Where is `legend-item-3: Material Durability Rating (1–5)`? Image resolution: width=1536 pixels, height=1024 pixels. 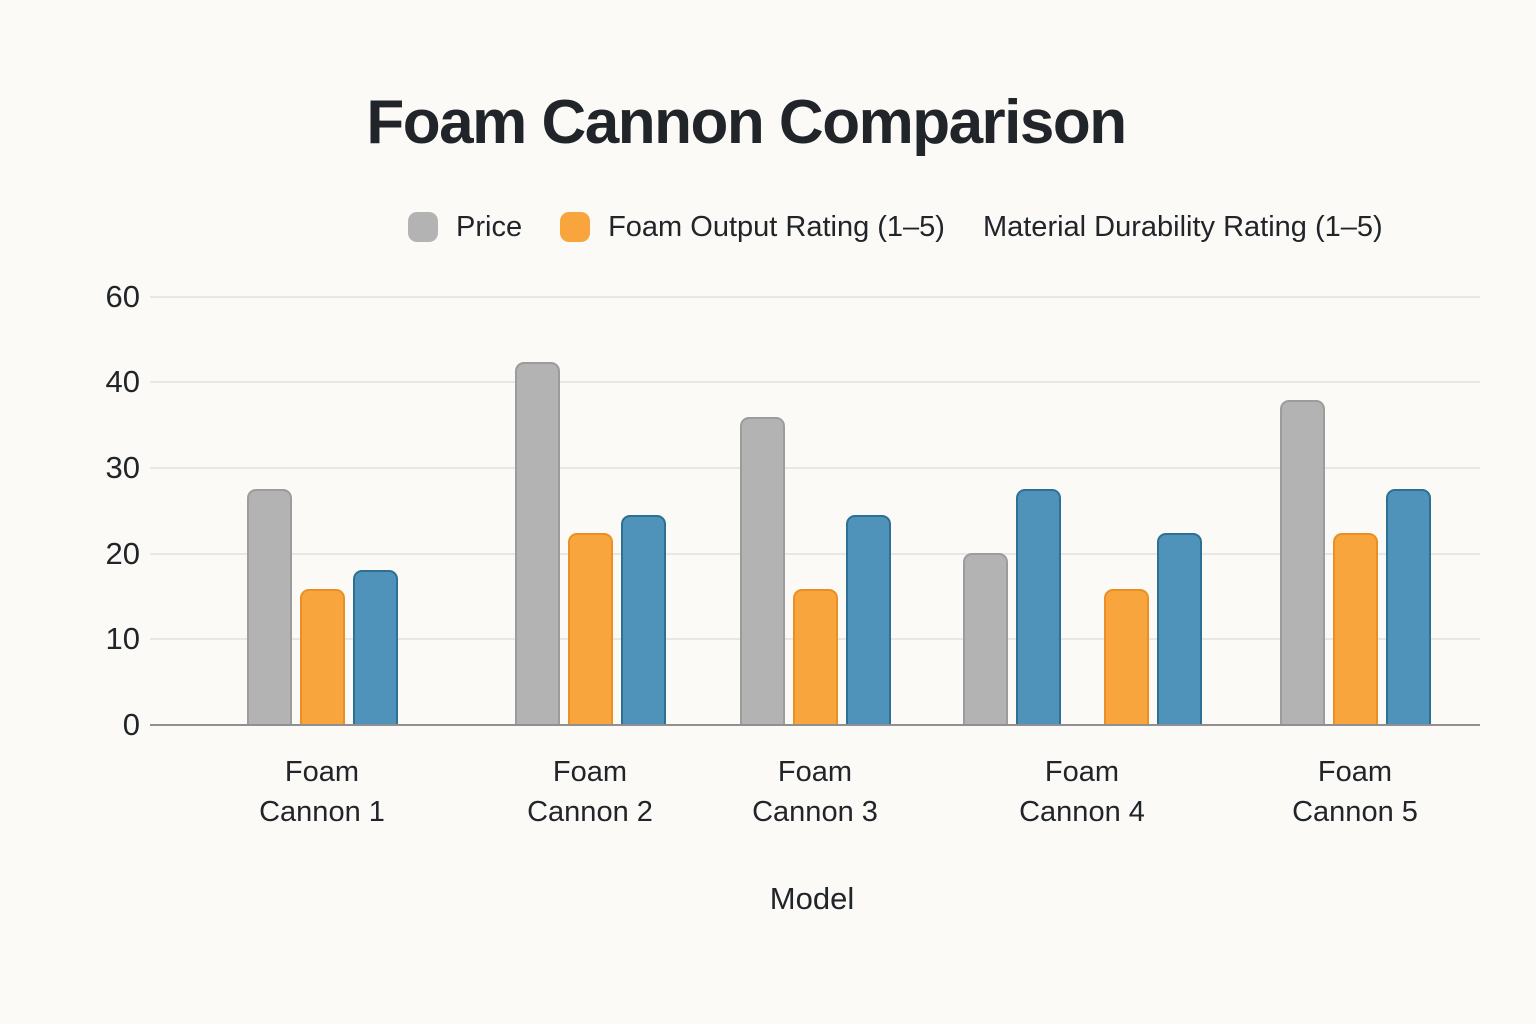 legend-item-3: Material Durability Rating (1–5) is located at coordinates (1183, 227).